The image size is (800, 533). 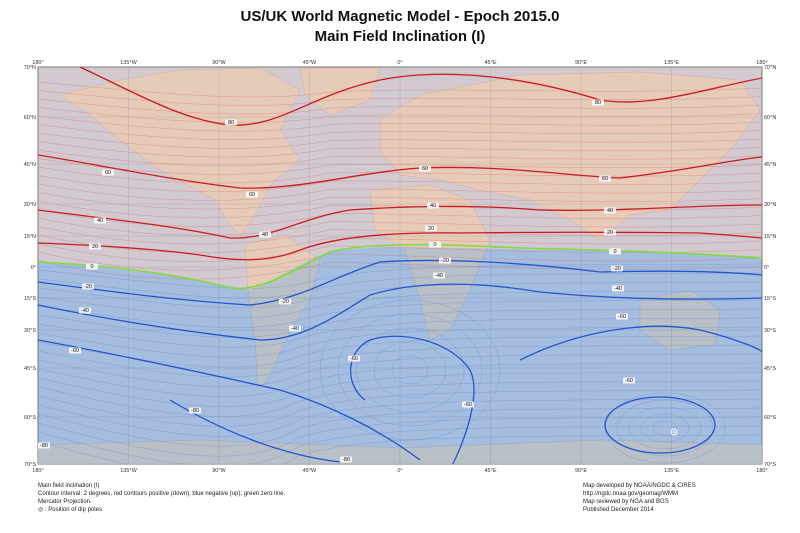 I want to click on lon-tick-label: 135°W, so click(x=128, y=471).